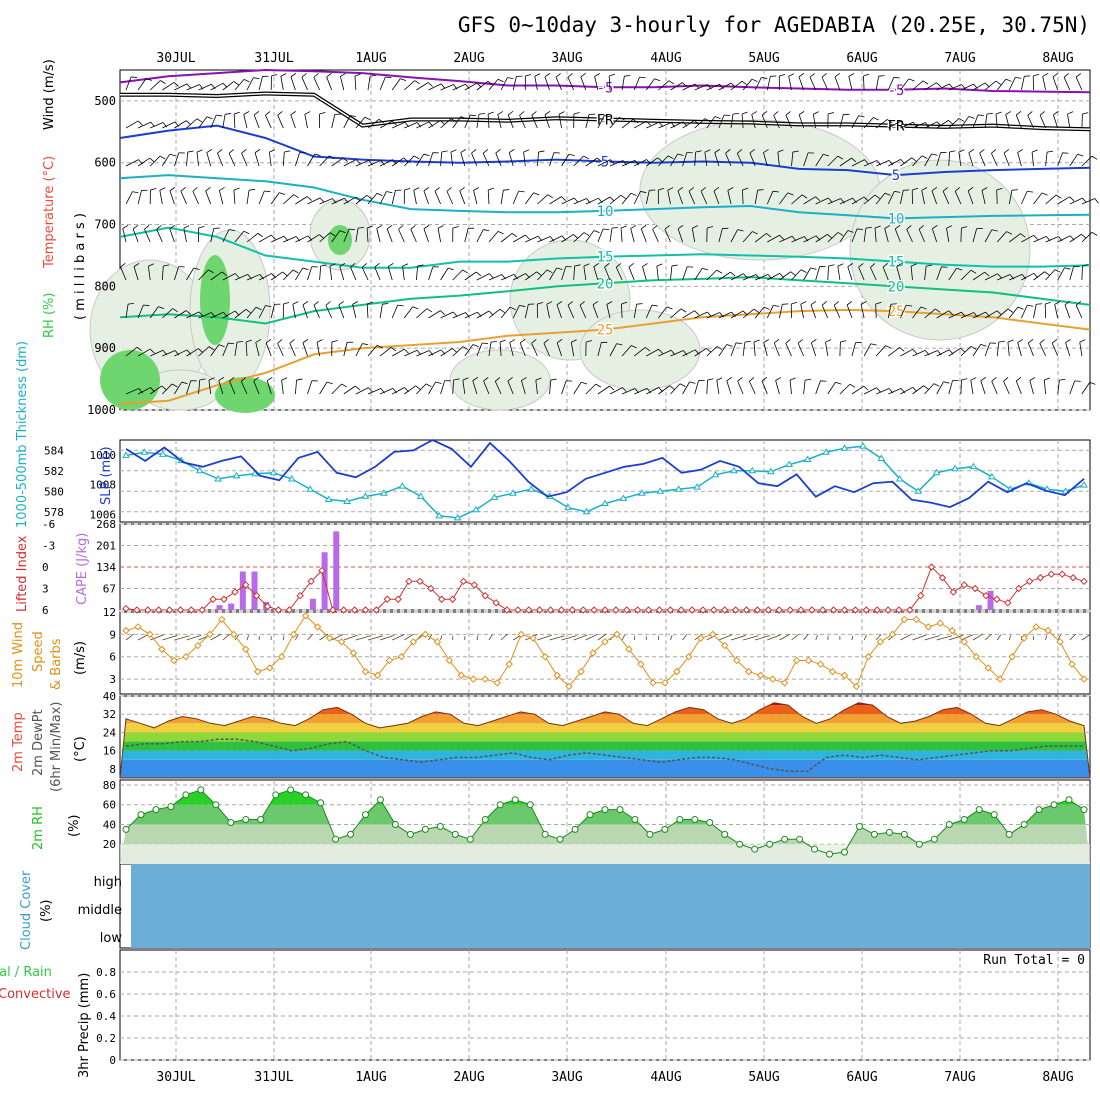 This screenshot has height=1104, width=1100. What do you see at coordinates (56, 664) in the screenshot?
I see `wind10-label-c: & Barbs` at bounding box center [56, 664].